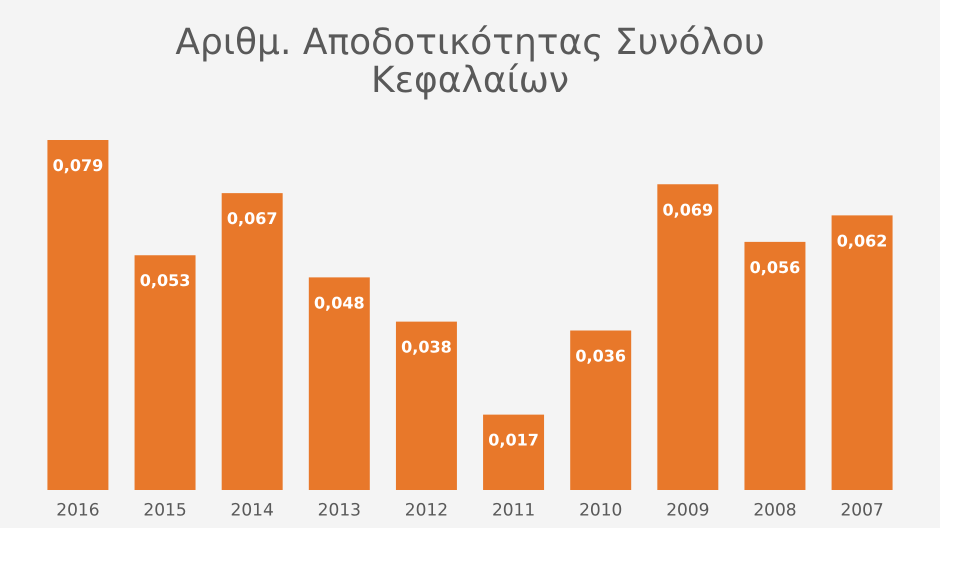  Describe the element at coordinates (78, 165) in the screenshot. I see `data-label: 0,079` at that location.